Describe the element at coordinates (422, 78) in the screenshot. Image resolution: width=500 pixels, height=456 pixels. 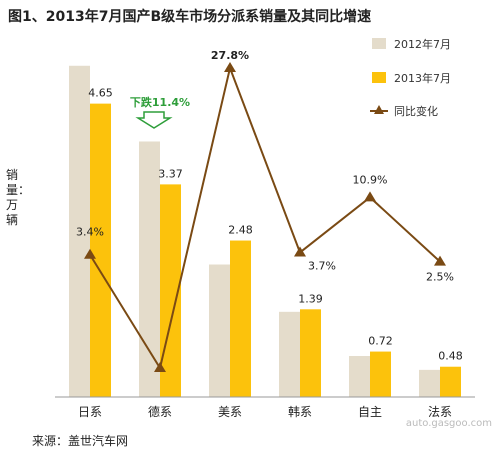
I see `legend-label-2013: 2013年7月` at that location.